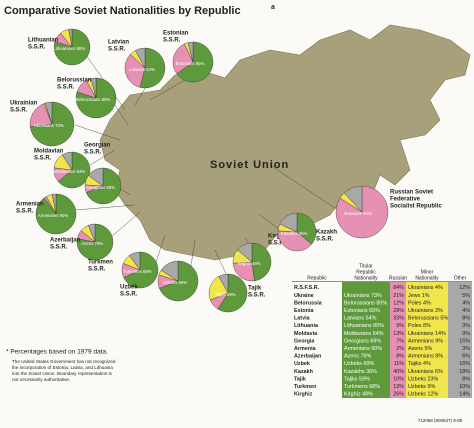 The height and width of the screenshot is (428, 474). I want to click on table-cell: 13%, so click(398, 334).